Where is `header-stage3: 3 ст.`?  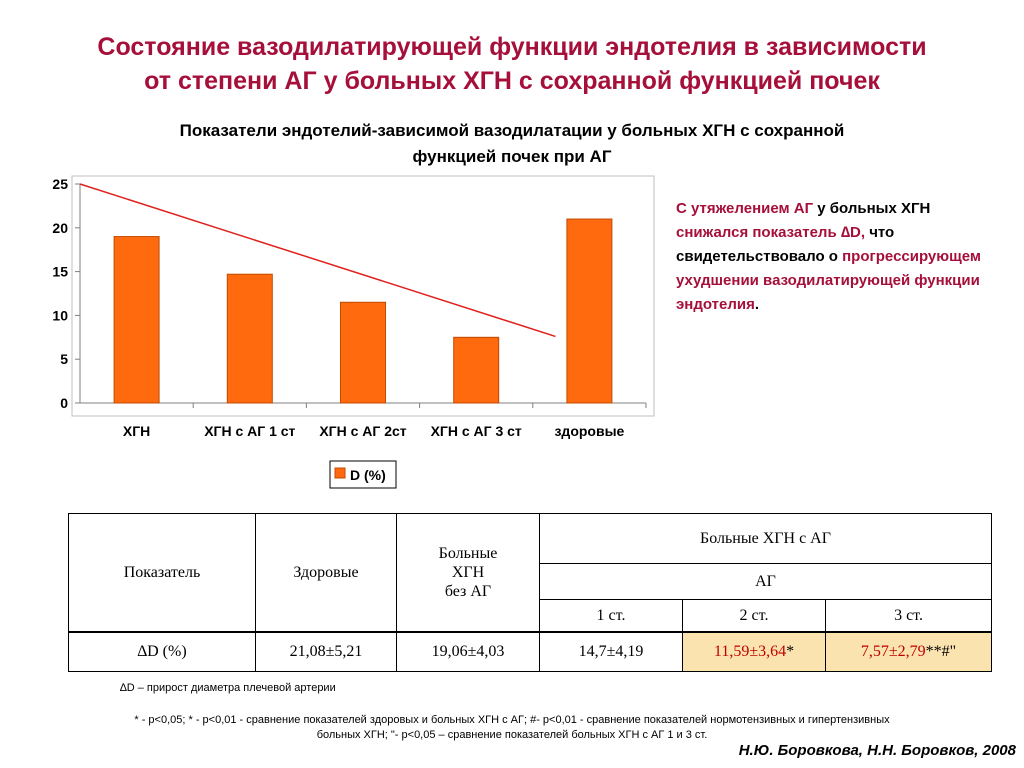 header-stage3: 3 ст. is located at coordinates (908, 615).